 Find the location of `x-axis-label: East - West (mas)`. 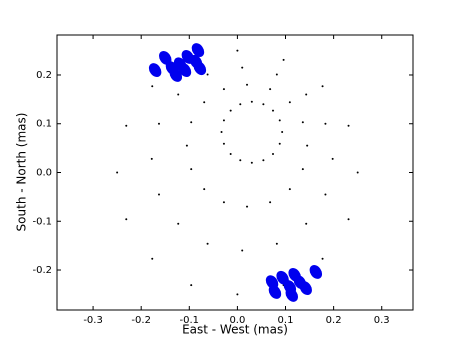

x-axis-label: East - West (mas) is located at coordinates (235, 330).